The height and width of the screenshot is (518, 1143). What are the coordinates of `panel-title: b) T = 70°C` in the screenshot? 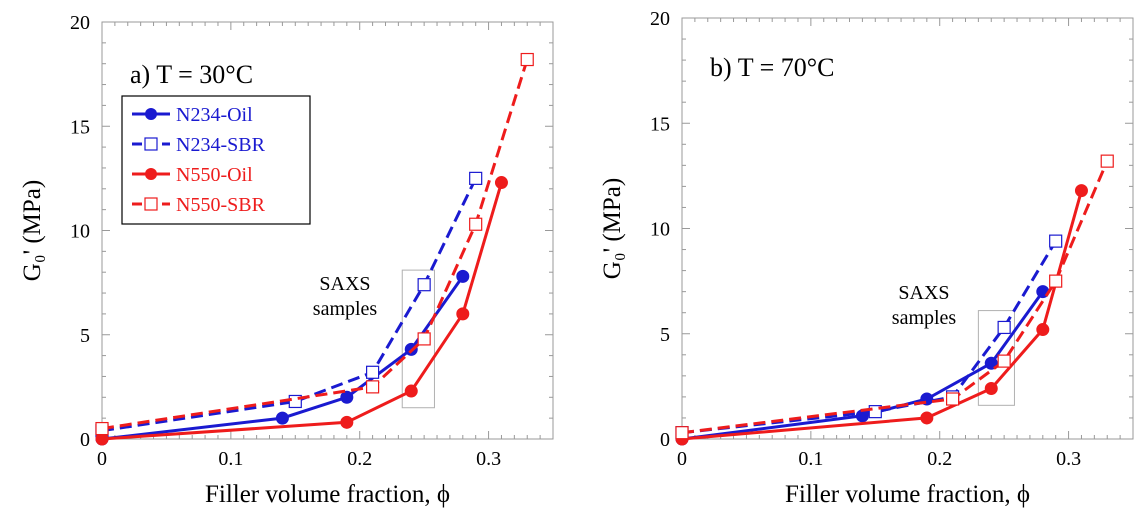 It's located at (772, 67).